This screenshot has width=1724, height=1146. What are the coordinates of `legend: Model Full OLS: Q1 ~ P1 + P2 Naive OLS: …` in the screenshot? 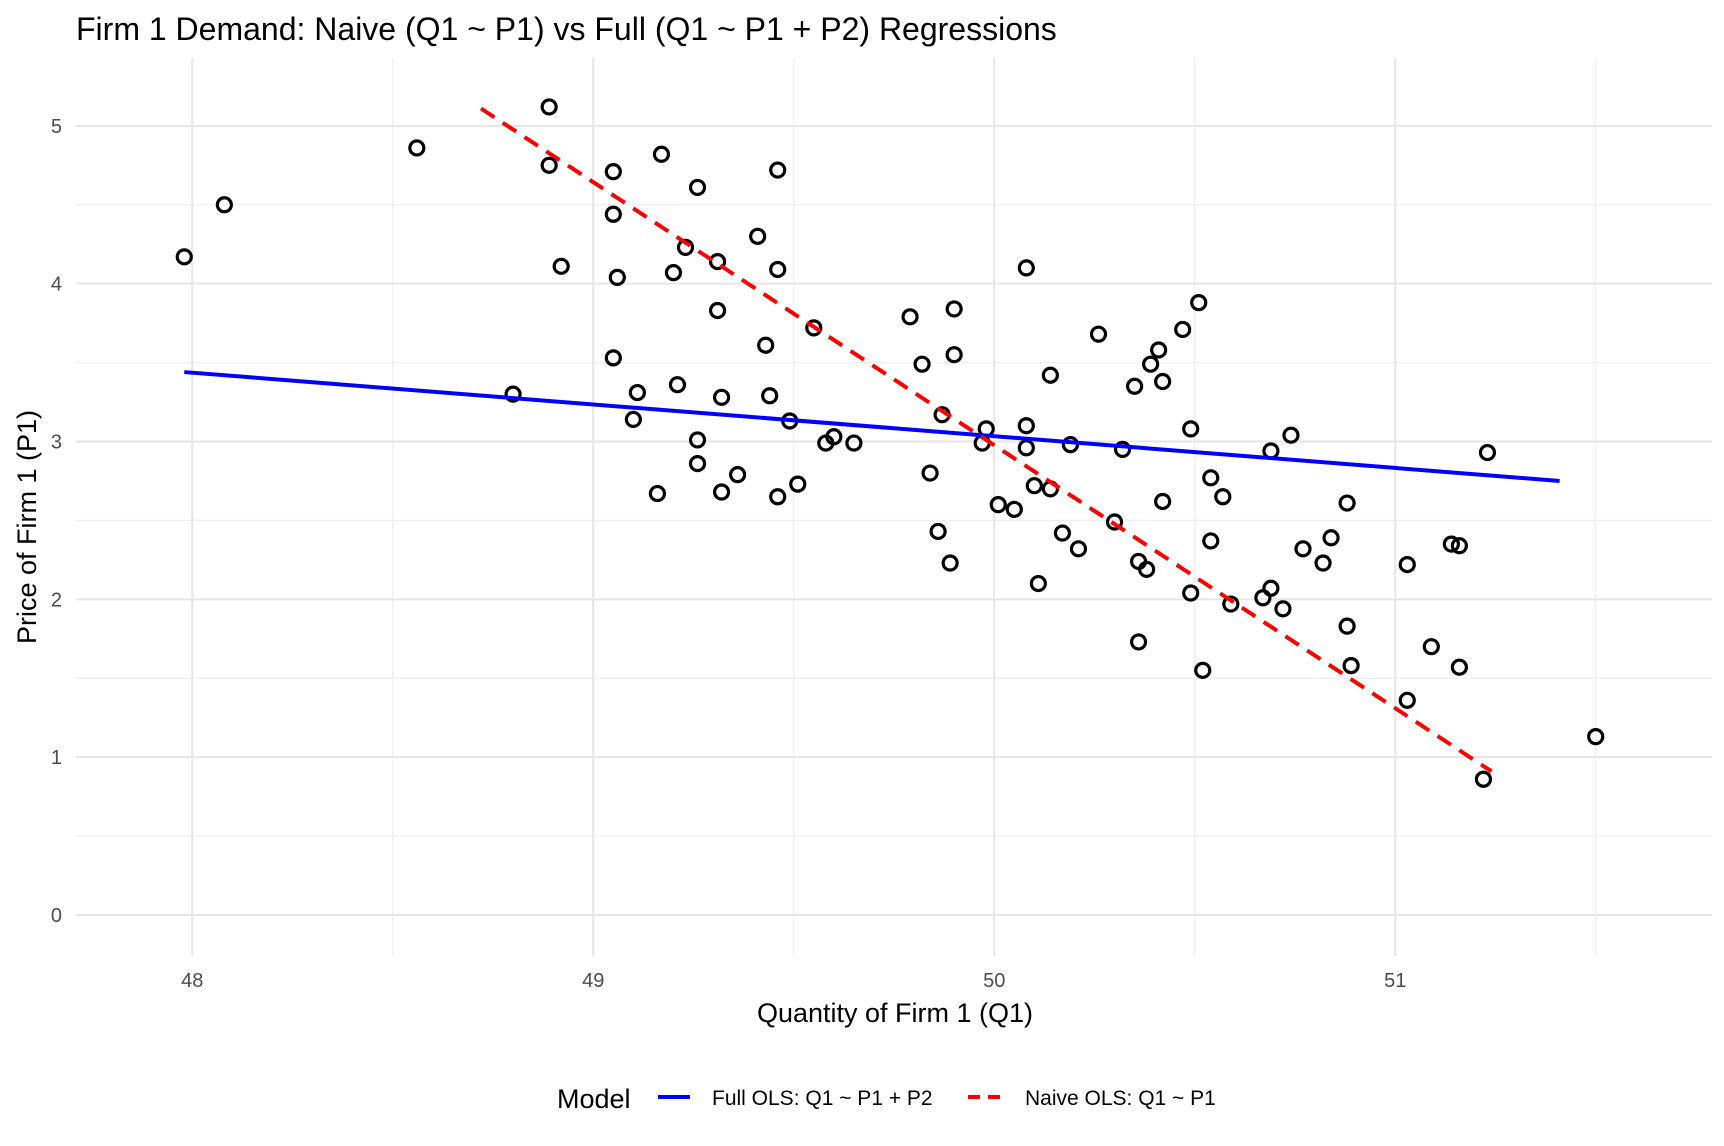 It's located at (886, 1099).